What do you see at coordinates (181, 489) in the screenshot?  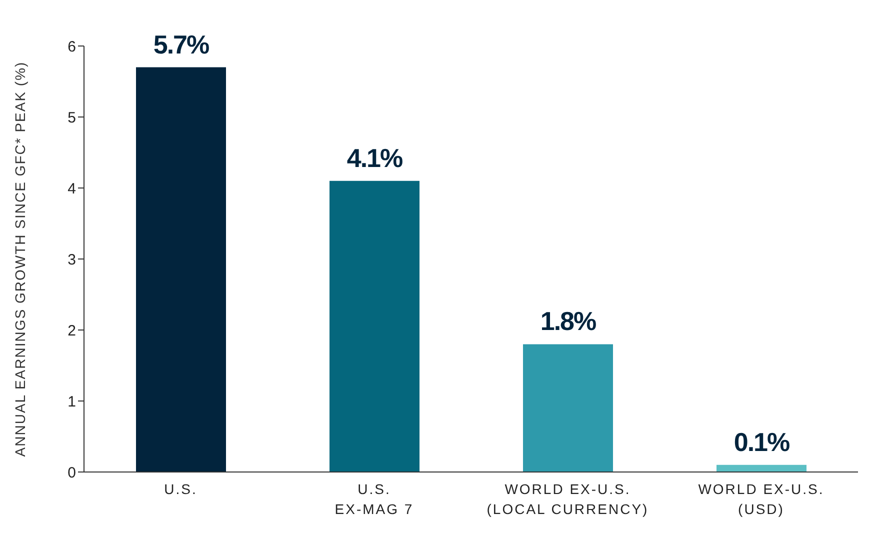 I see `x-tick-label: U.S.` at bounding box center [181, 489].